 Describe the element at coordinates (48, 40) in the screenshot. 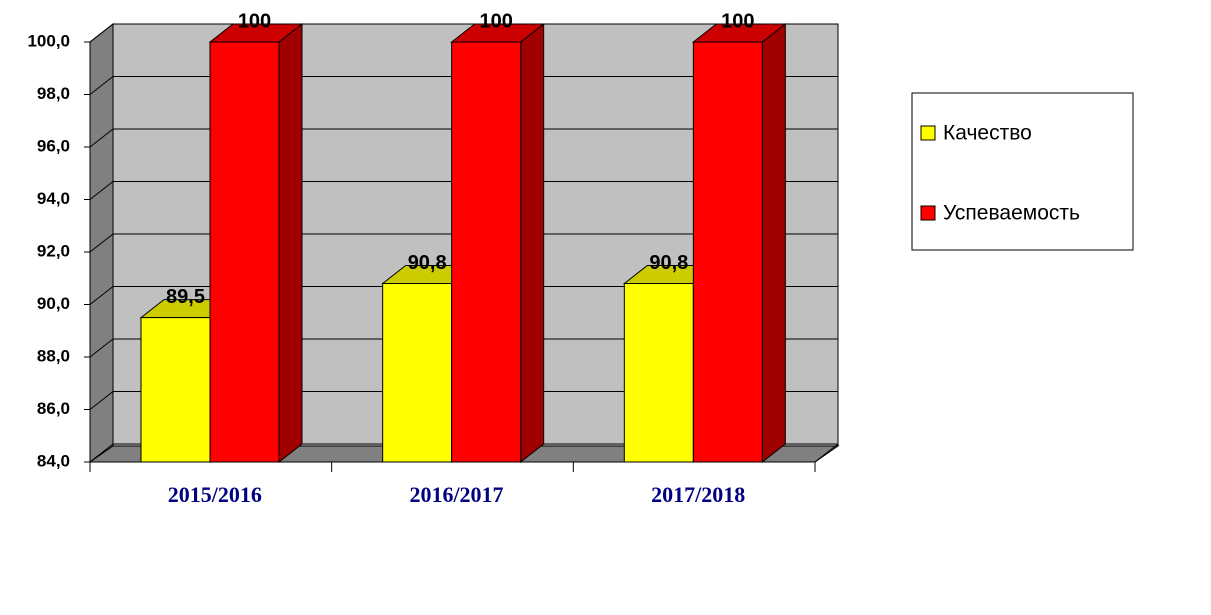

I see `y-tick-label: 100,0` at that location.